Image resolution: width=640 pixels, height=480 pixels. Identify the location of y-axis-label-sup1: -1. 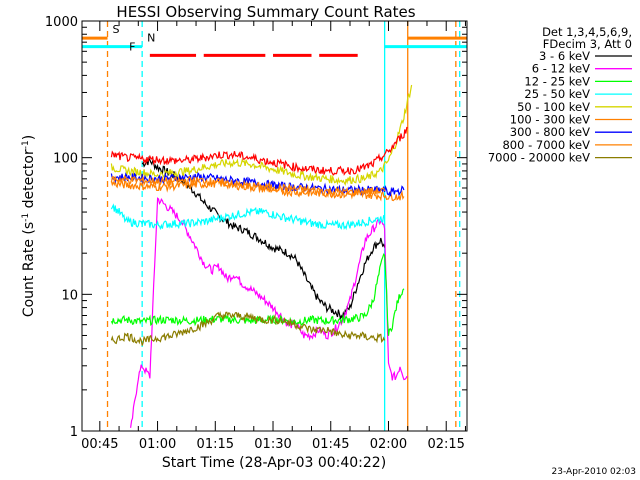
(26, 217).